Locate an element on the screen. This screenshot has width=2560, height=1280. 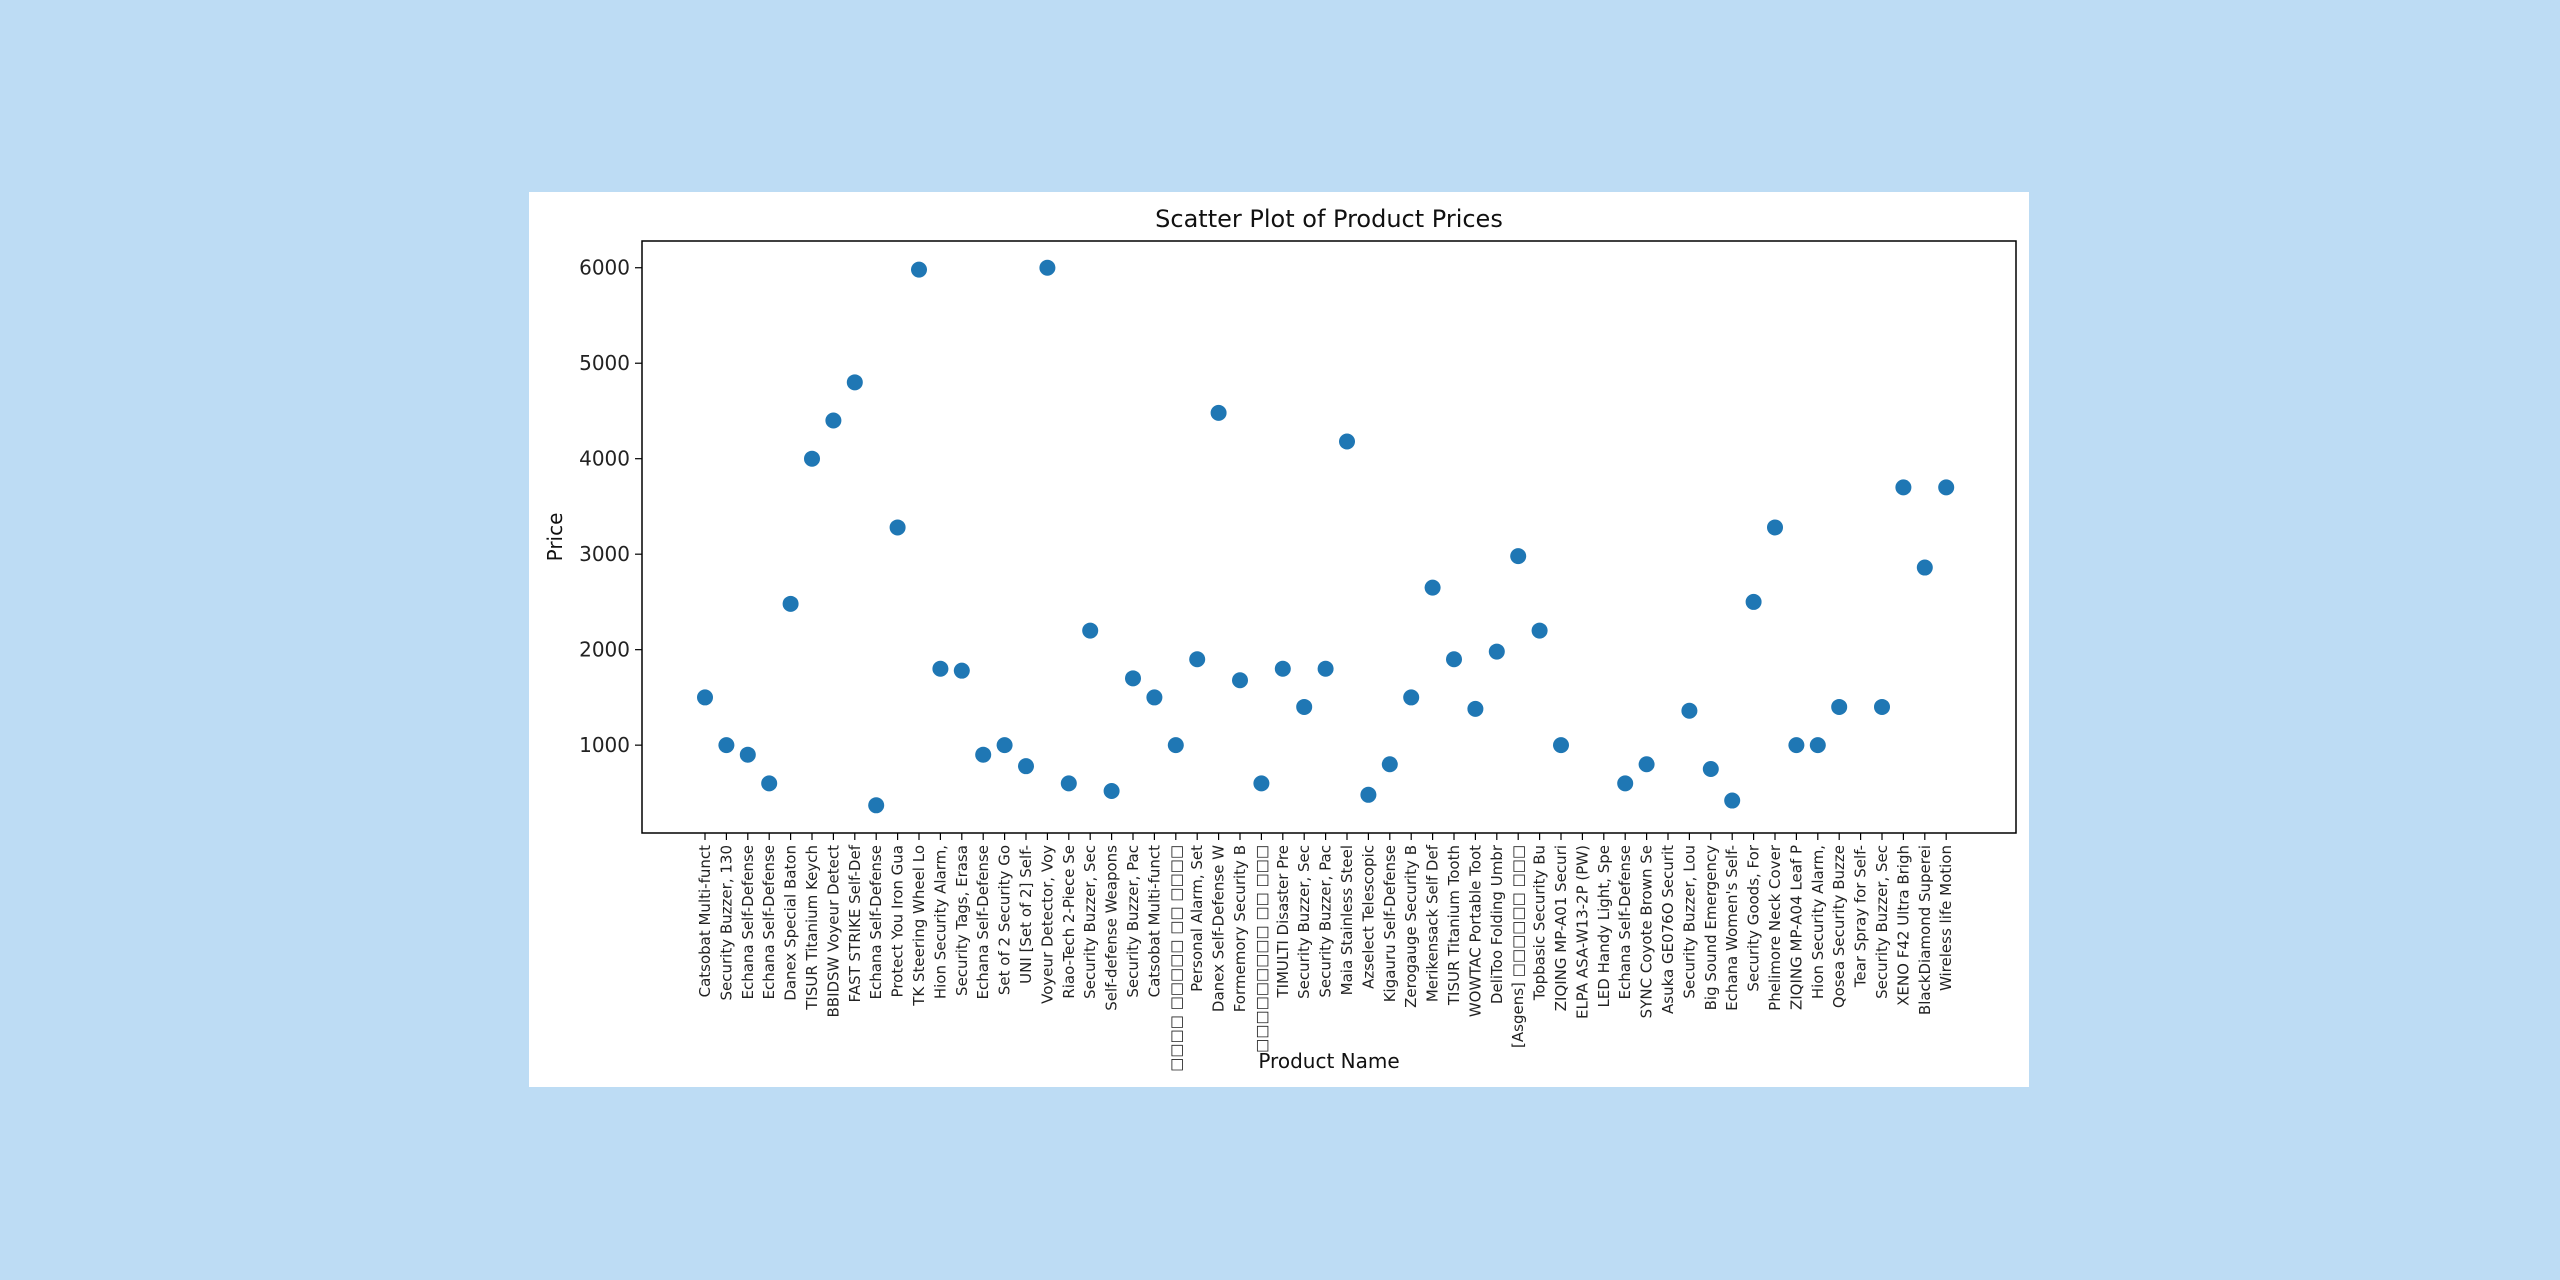
x-tick-label: Set of 2 Security Go is located at coordinates (1005, 920).